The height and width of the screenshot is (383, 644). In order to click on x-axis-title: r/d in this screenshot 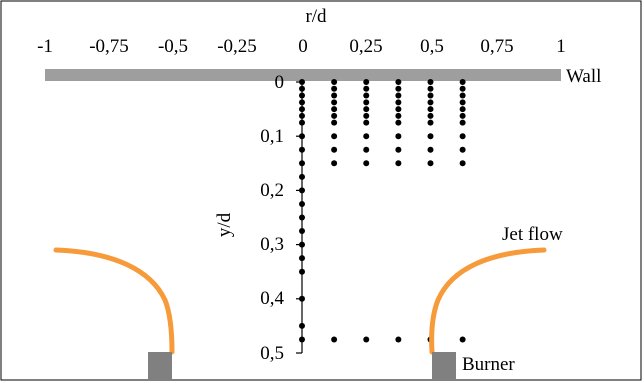, I will do `click(316, 16)`.